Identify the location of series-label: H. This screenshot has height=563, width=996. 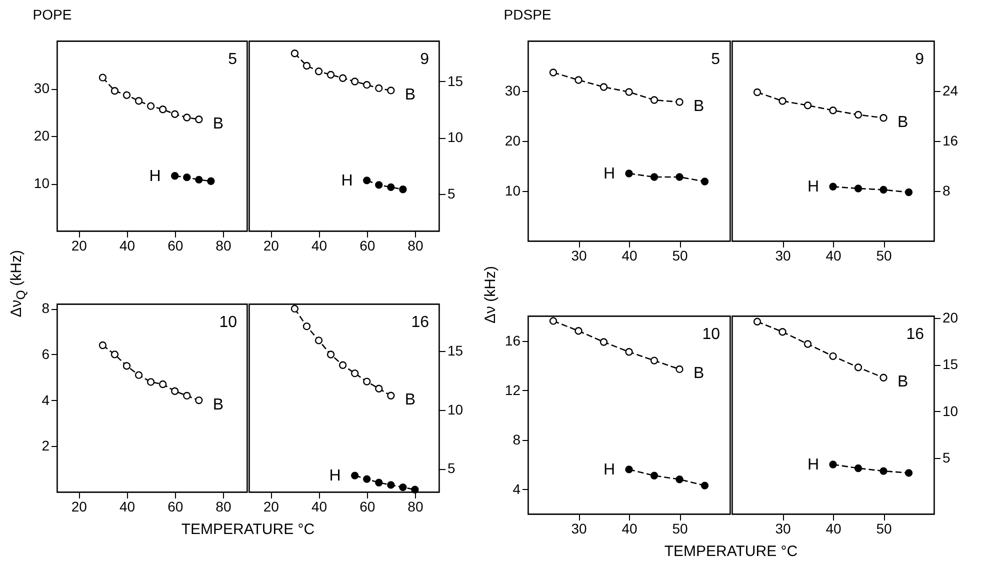
(335, 476).